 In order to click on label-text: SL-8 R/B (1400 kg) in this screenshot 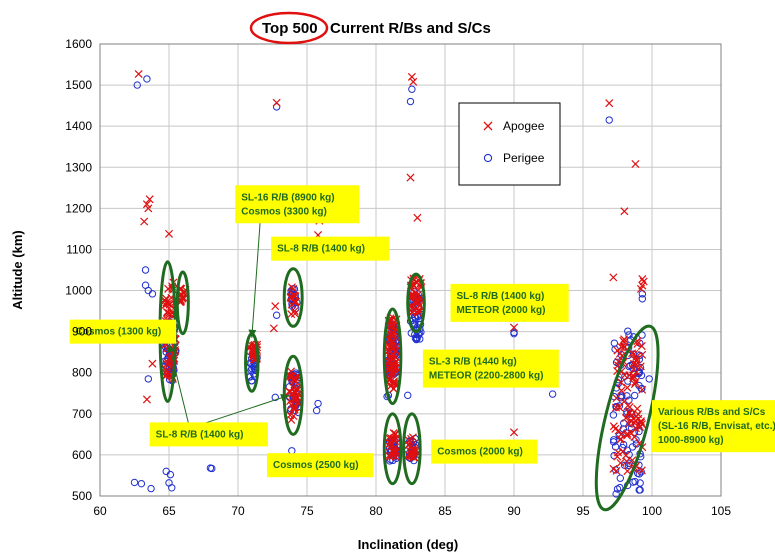, I will do `click(200, 434)`.